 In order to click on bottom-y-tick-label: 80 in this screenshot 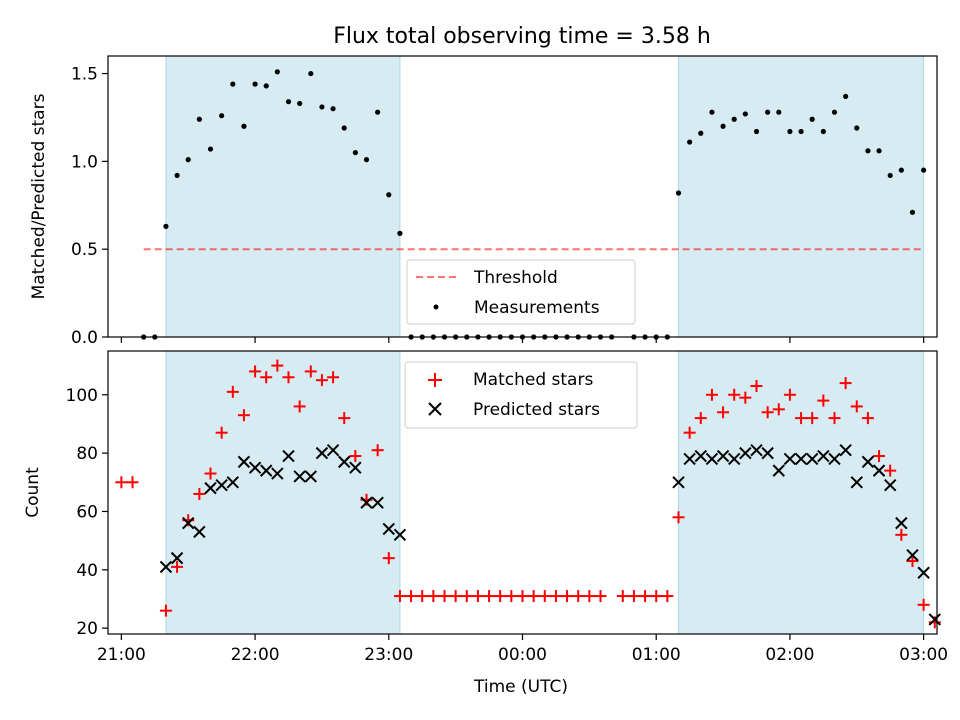, I will do `click(87, 454)`.